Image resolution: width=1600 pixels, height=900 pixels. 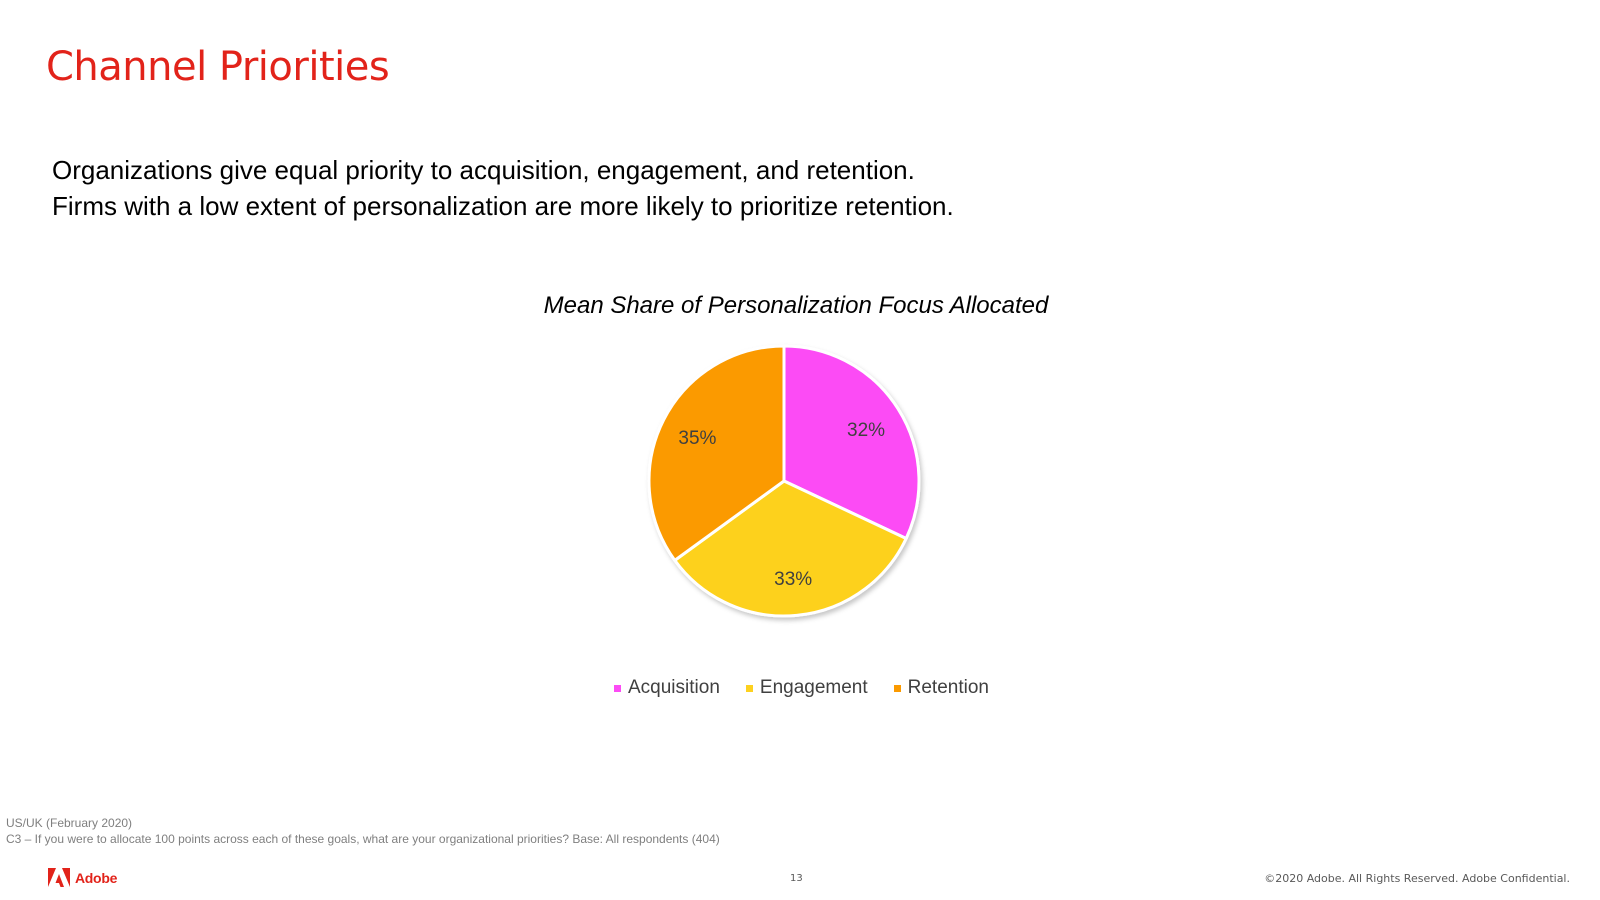 I want to click on adobe-logo-text: Adobe, so click(x=96, y=877).